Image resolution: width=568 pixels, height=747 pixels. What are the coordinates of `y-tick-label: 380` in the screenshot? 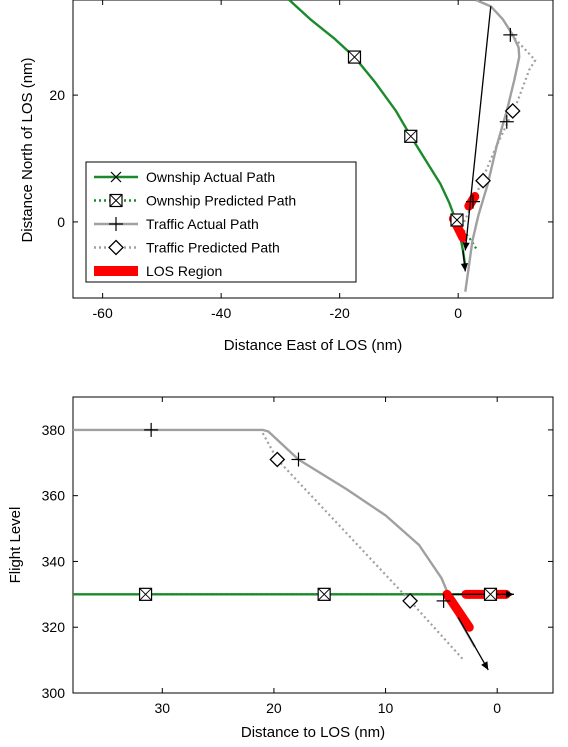 It's located at (54, 430).